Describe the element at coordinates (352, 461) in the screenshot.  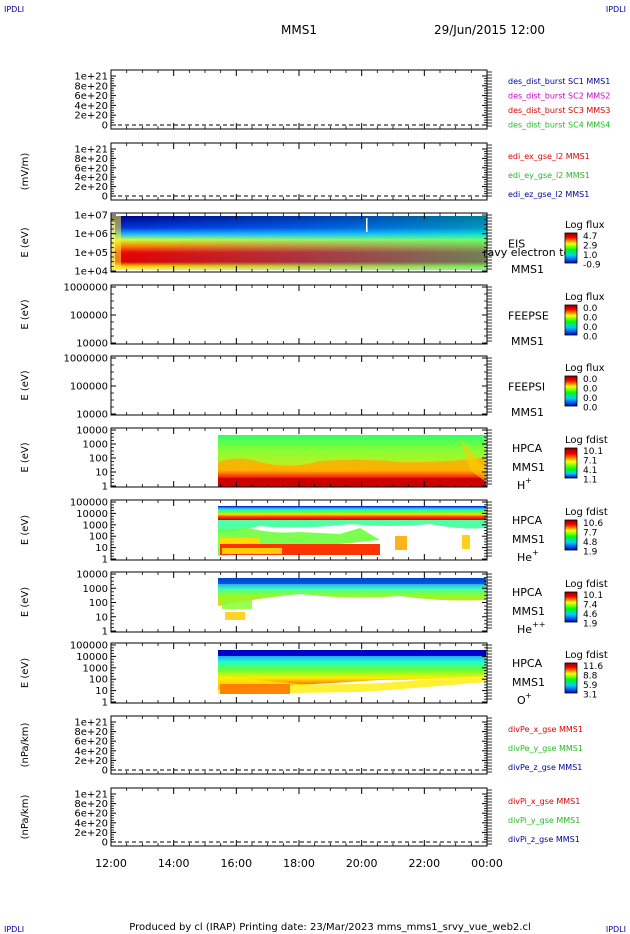
I see `hpca-h-spectrogram-image` at that location.